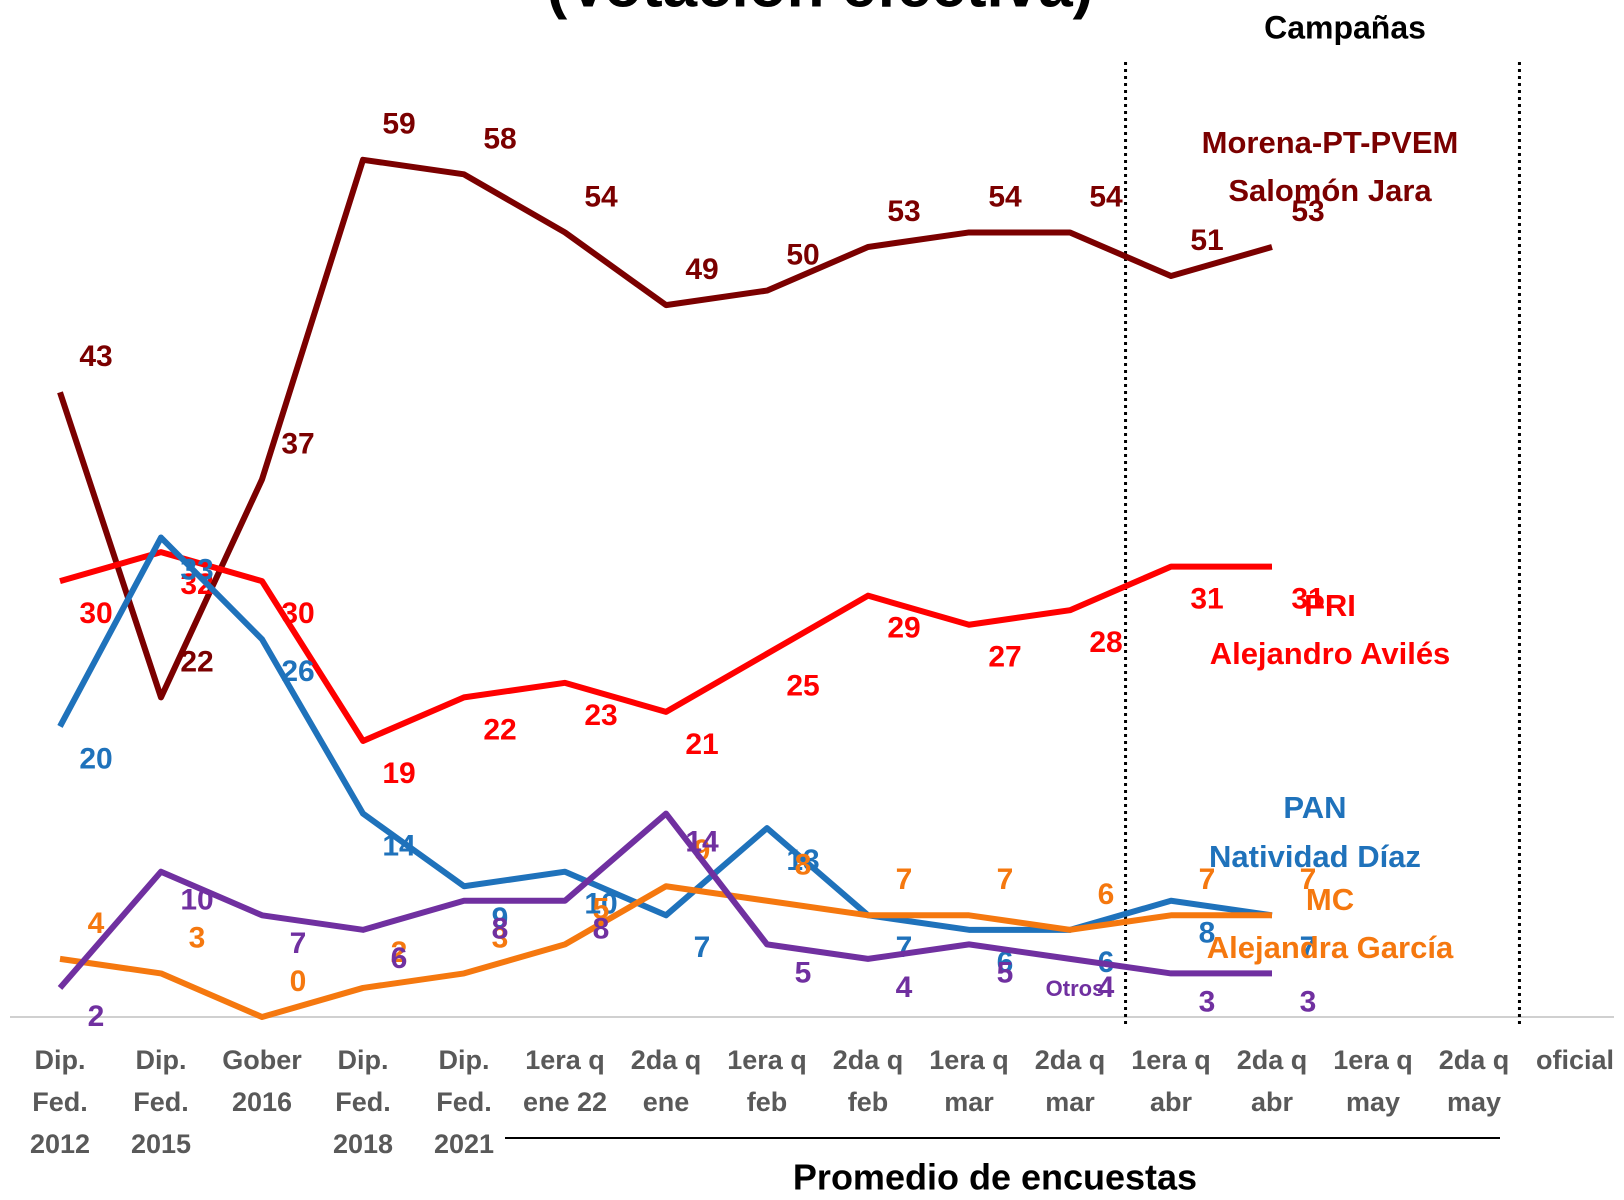 This screenshot has height=1200, width=1624. Describe the element at coordinates (161, 1144) in the screenshot. I see `x-tick-label: 2015` at that location.